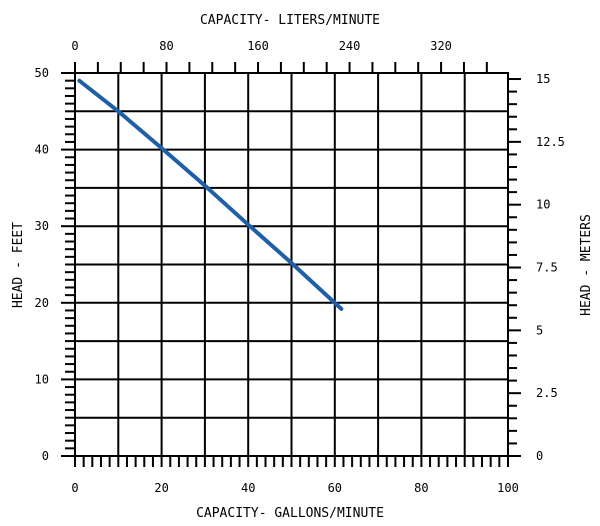 The width and height of the screenshot is (600, 526). What do you see at coordinates (166, 46) in the screenshot?
I see `x2-tick-label: 80` at bounding box center [166, 46].